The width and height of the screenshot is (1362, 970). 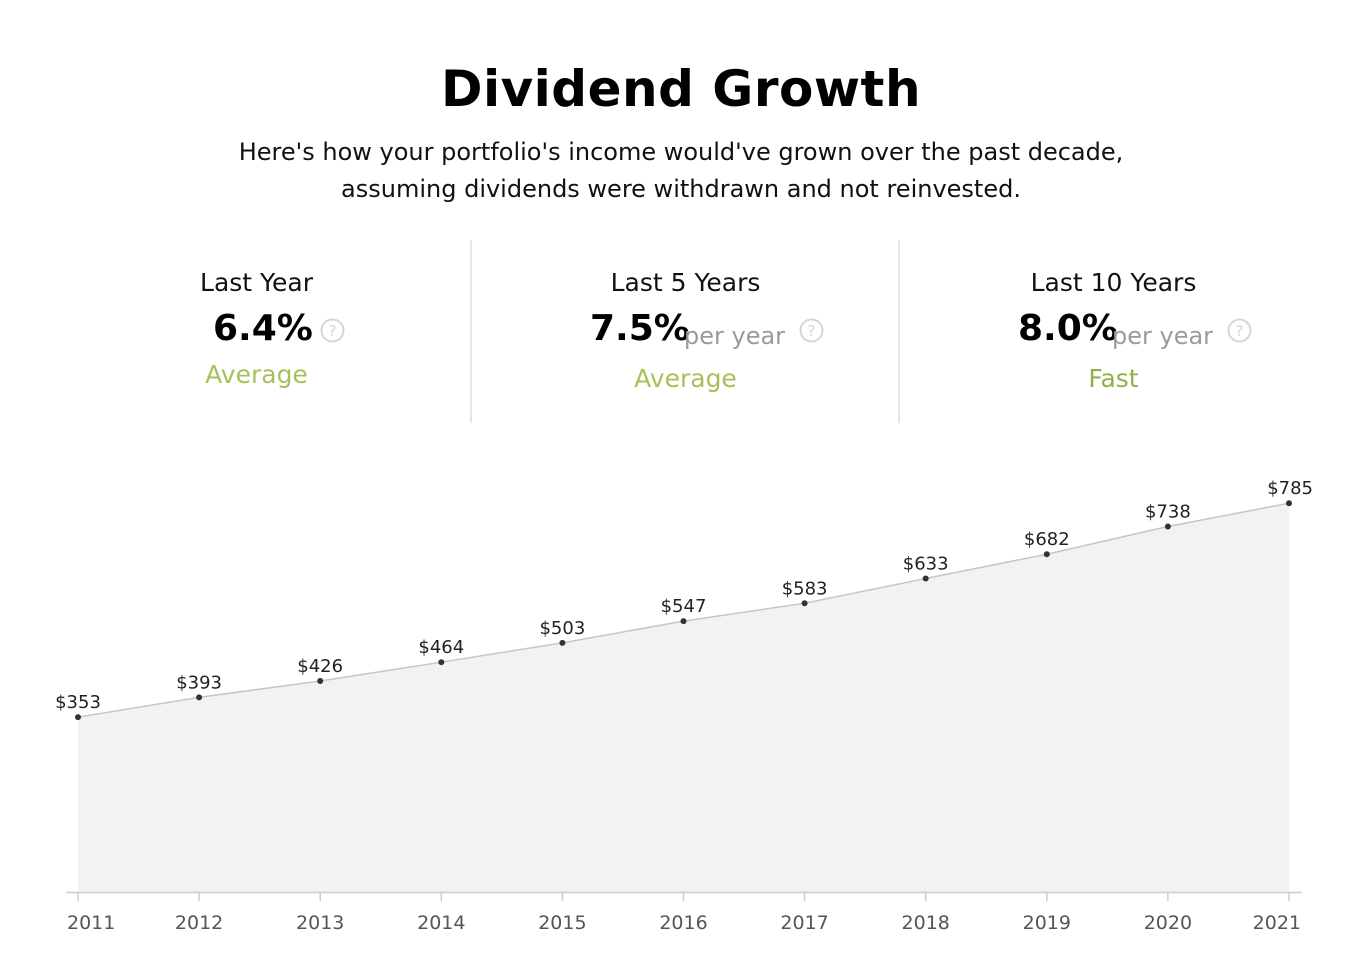 What do you see at coordinates (804, 923) in the screenshot?
I see `x-tick-label: 2017` at bounding box center [804, 923].